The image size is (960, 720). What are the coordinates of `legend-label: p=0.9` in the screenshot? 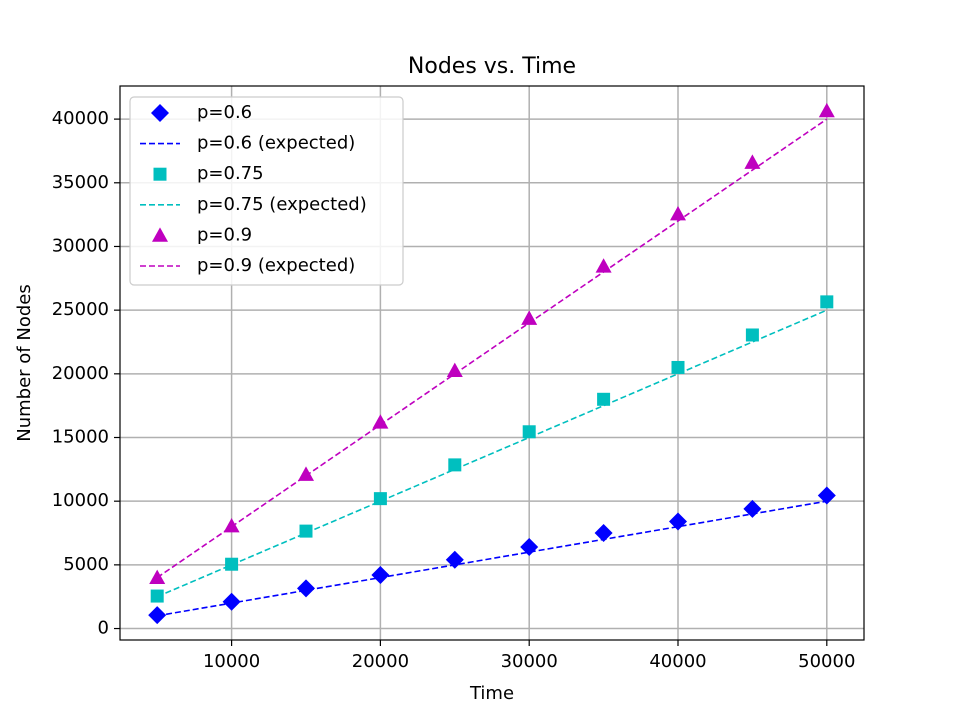 It's located at (224, 234).